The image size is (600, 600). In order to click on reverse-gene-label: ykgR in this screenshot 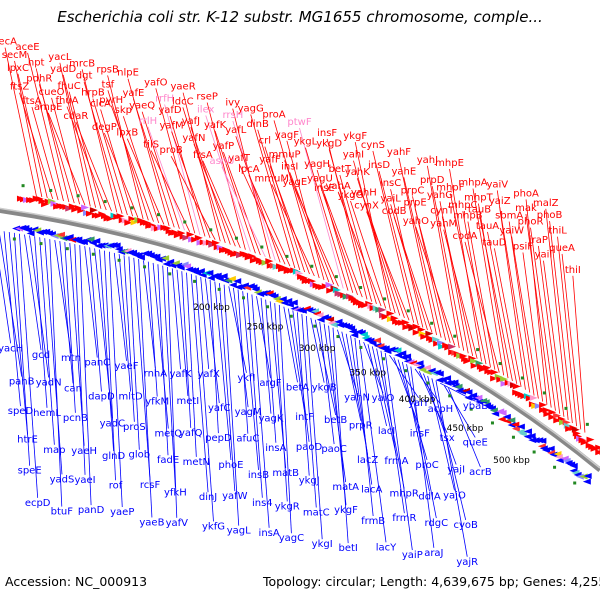, I will do `click(287, 506)`.